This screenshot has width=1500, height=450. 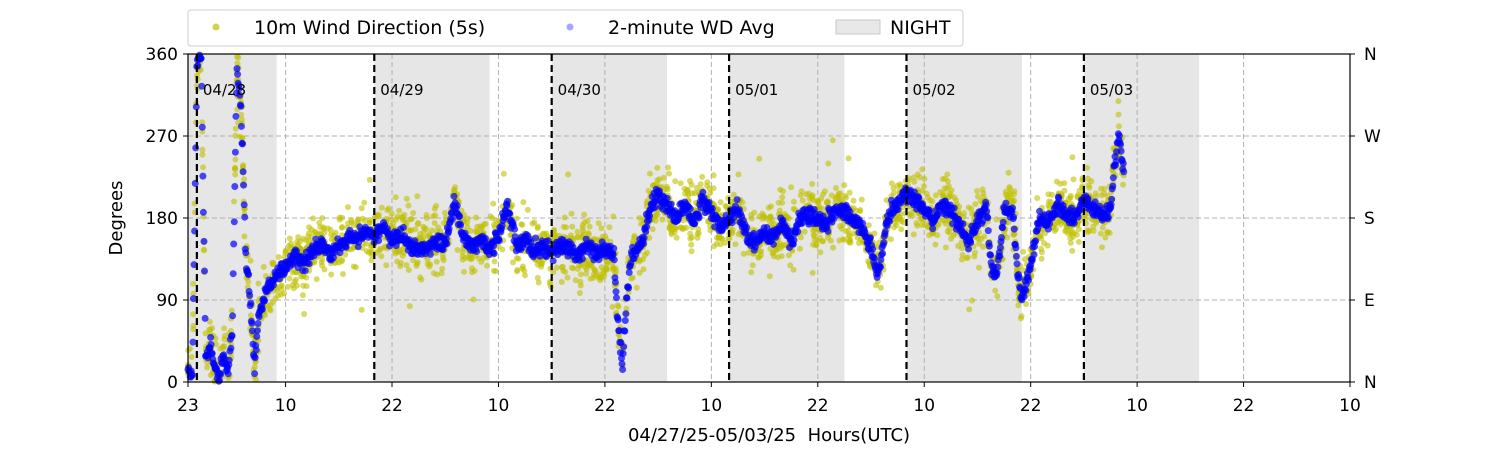 What do you see at coordinates (1031, 406) in the screenshot?
I see `x-tick-label: 22` at bounding box center [1031, 406].